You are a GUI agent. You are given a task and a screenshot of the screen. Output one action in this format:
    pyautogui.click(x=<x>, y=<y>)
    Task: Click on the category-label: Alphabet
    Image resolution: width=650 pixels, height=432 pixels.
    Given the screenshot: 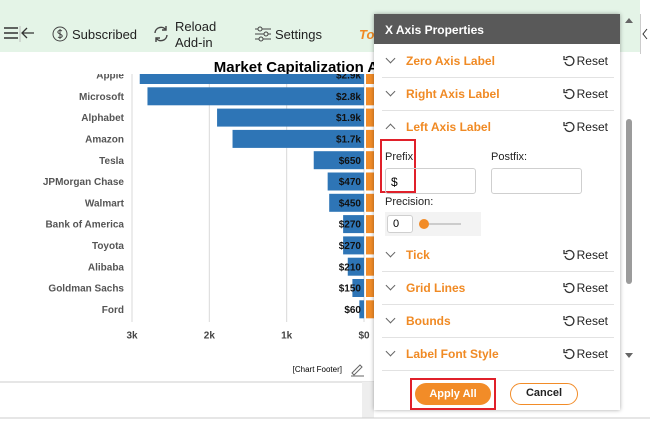 What is the action you would take?
    pyautogui.click(x=102, y=118)
    